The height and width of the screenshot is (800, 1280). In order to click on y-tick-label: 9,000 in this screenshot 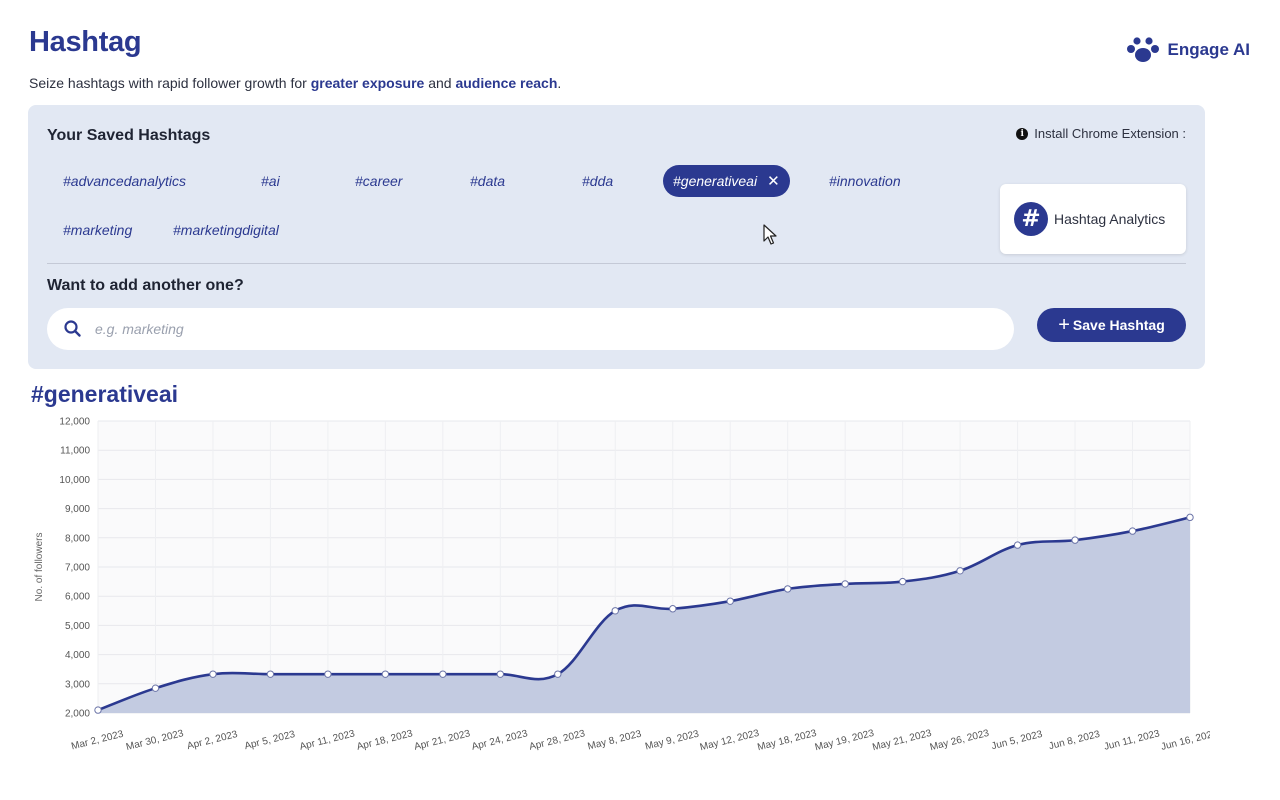, I will do `click(77, 509)`.